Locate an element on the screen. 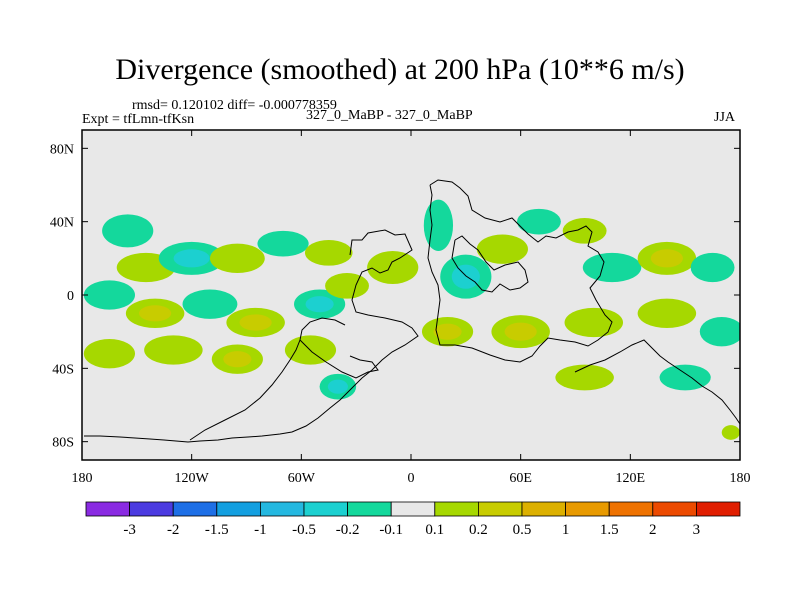  x-tick-label-5: 120E is located at coordinates (631, 478).